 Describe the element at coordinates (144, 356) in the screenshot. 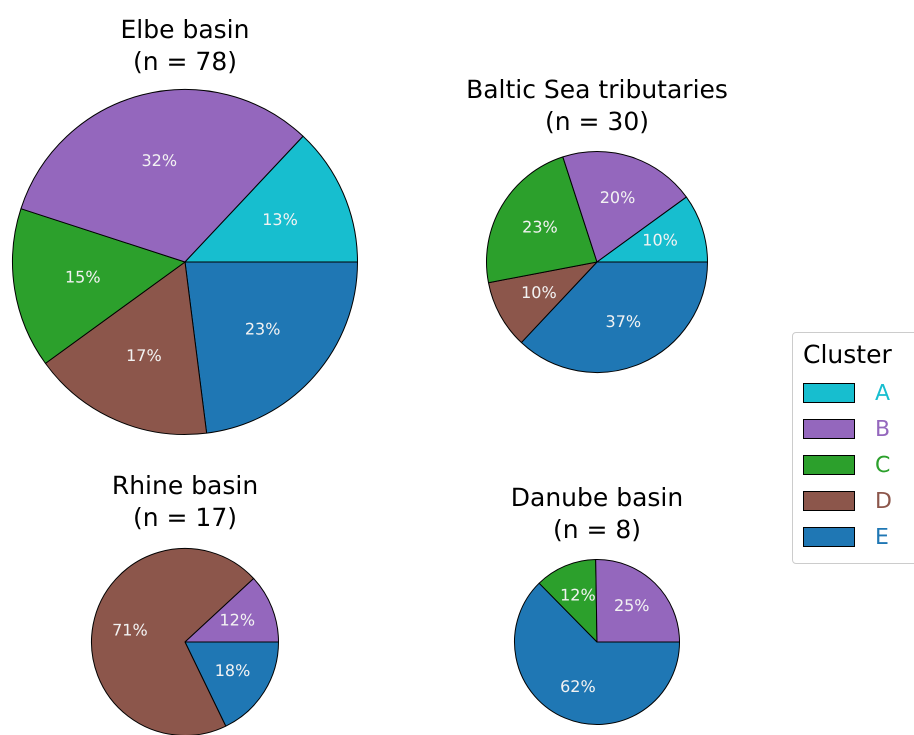

I see `data-label: 17%` at that location.